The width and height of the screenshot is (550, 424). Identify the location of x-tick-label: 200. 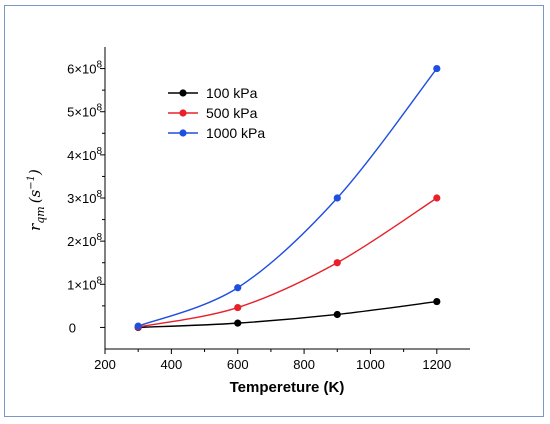
(105, 364).